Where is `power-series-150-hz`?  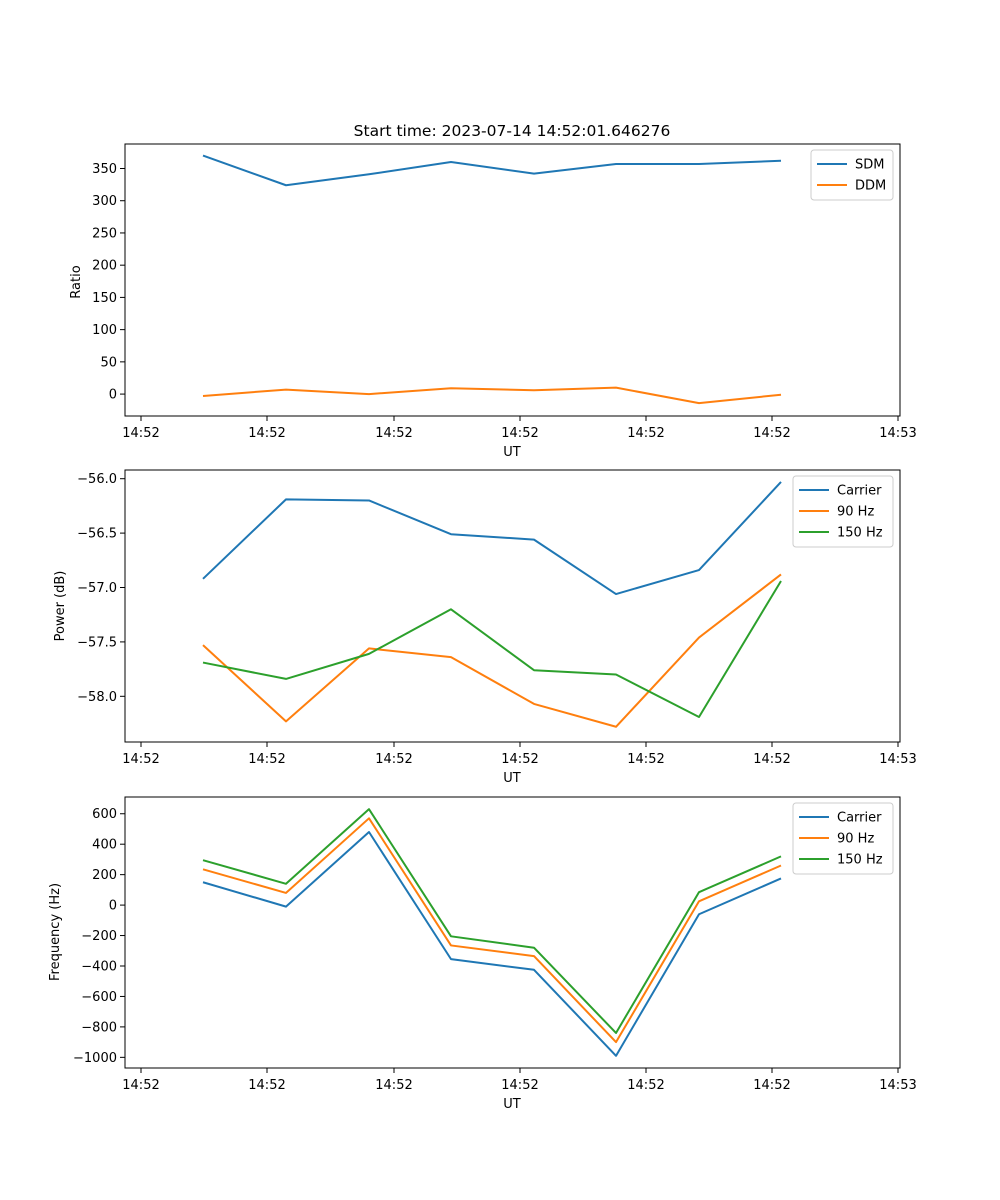 power-series-150-hz is located at coordinates (492, 649).